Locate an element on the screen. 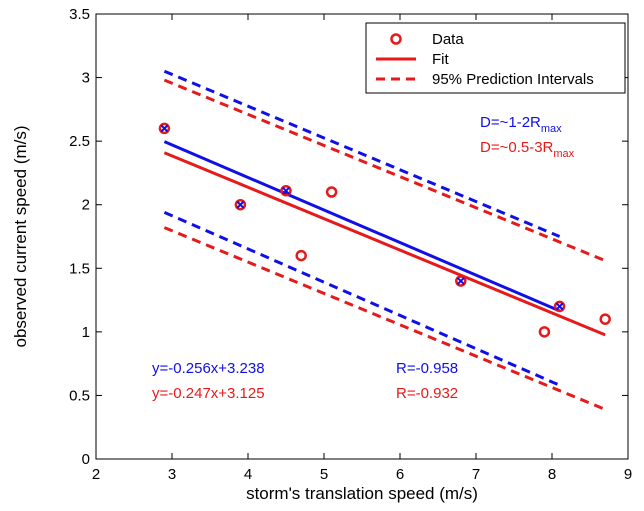 The height and width of the screenshot is (511, 644). legend-entry: 95% Prediction Intervals is located at coordinates (513, 79).